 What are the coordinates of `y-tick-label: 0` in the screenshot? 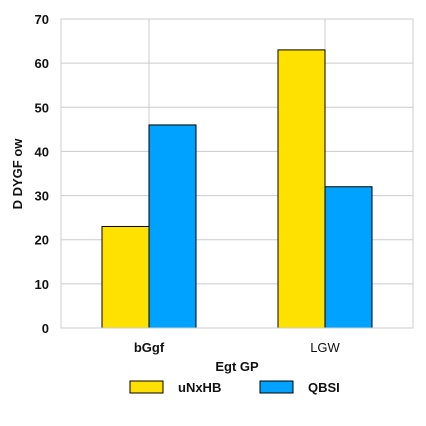 It's located at (45, 328).